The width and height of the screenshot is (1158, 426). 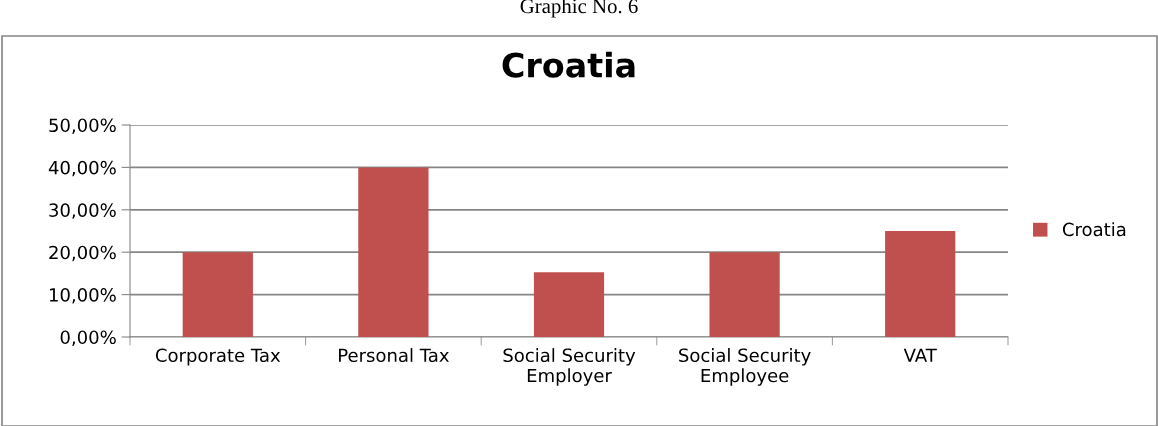 I want to click on y-tick-label: 10,00%, so click(x=82, y=296).